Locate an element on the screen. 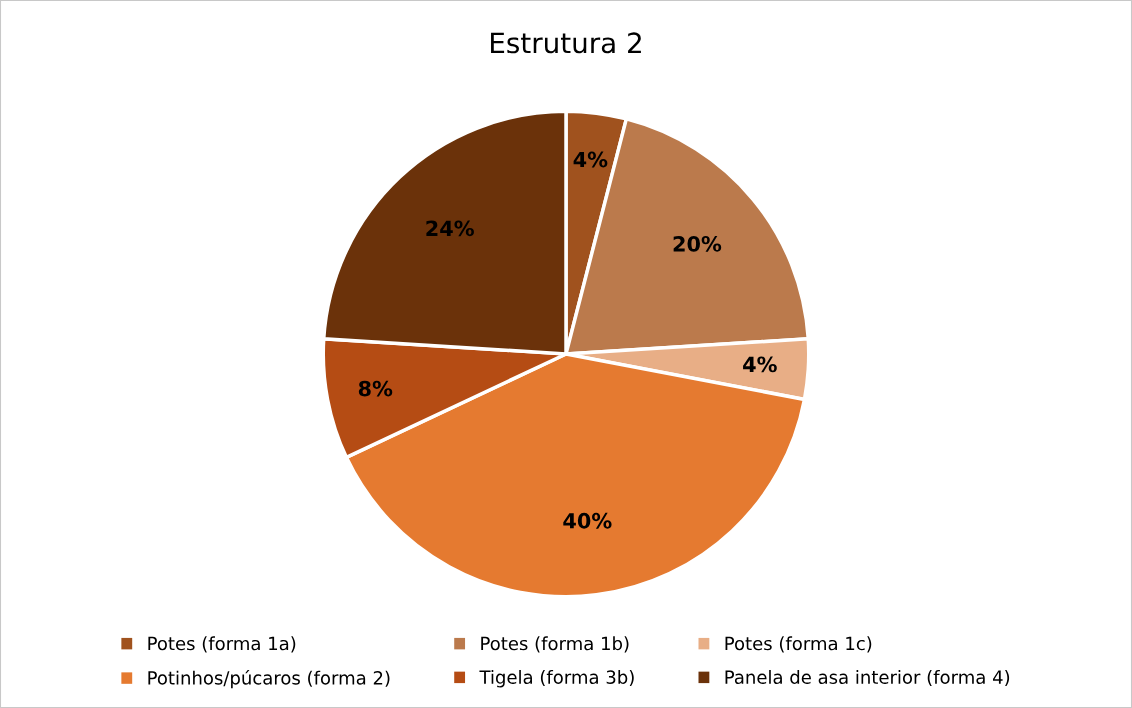 The image size is (1132, 708). chart-title: Estrutura 2 is located at coordinates (566, 43).